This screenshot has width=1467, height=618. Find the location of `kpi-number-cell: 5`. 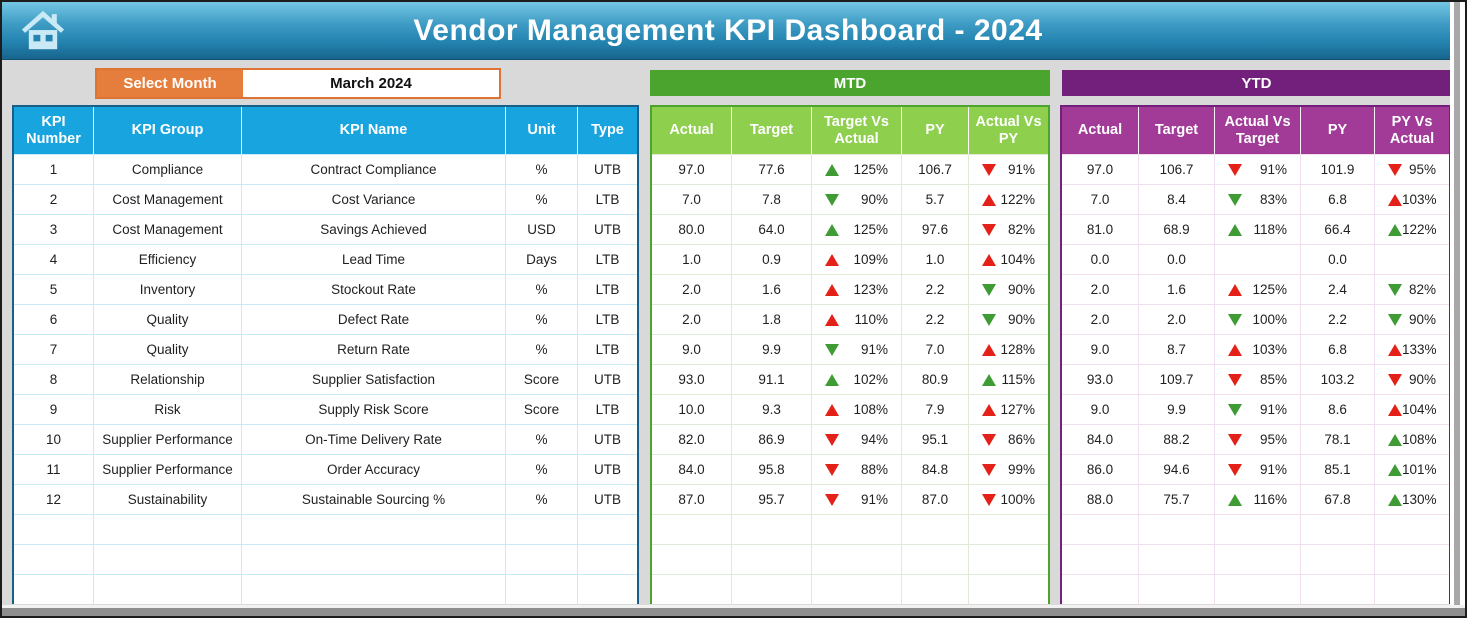

kpi-number-cell: 5 is located at coordinates (54, 289).